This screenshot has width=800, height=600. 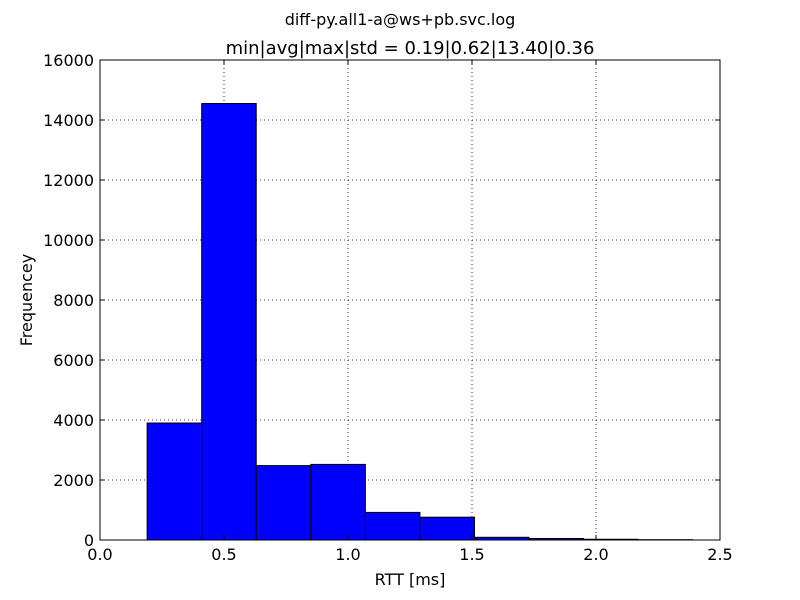 I want to click on x-axis-label: RTT [ms], so click(x=410, y=579).